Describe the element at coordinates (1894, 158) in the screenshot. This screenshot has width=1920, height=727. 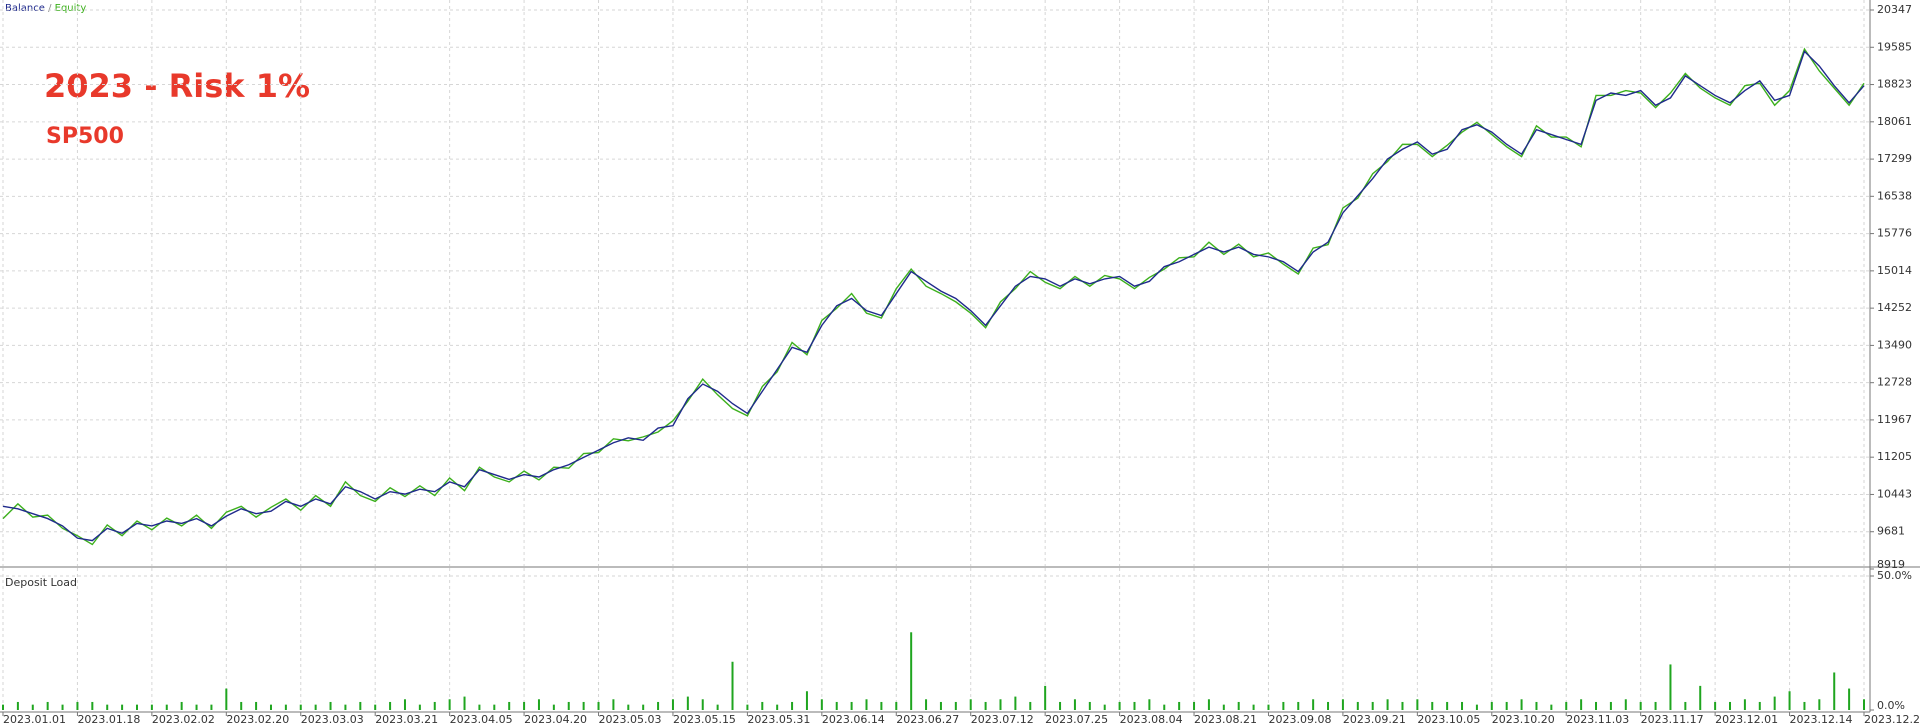
I see `y-tick-label: 17299` at that location.